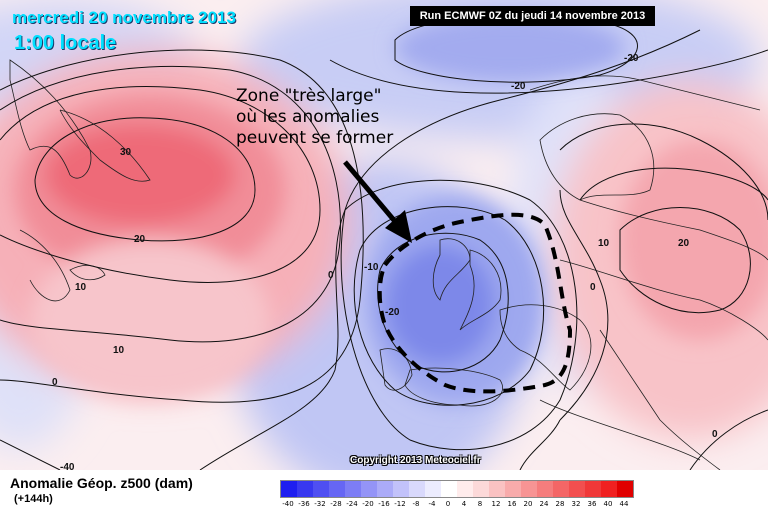  Describe the element at coordinates (65, 43) in the screenshot. I see `forecast-time: 1:00 locale` at that location.